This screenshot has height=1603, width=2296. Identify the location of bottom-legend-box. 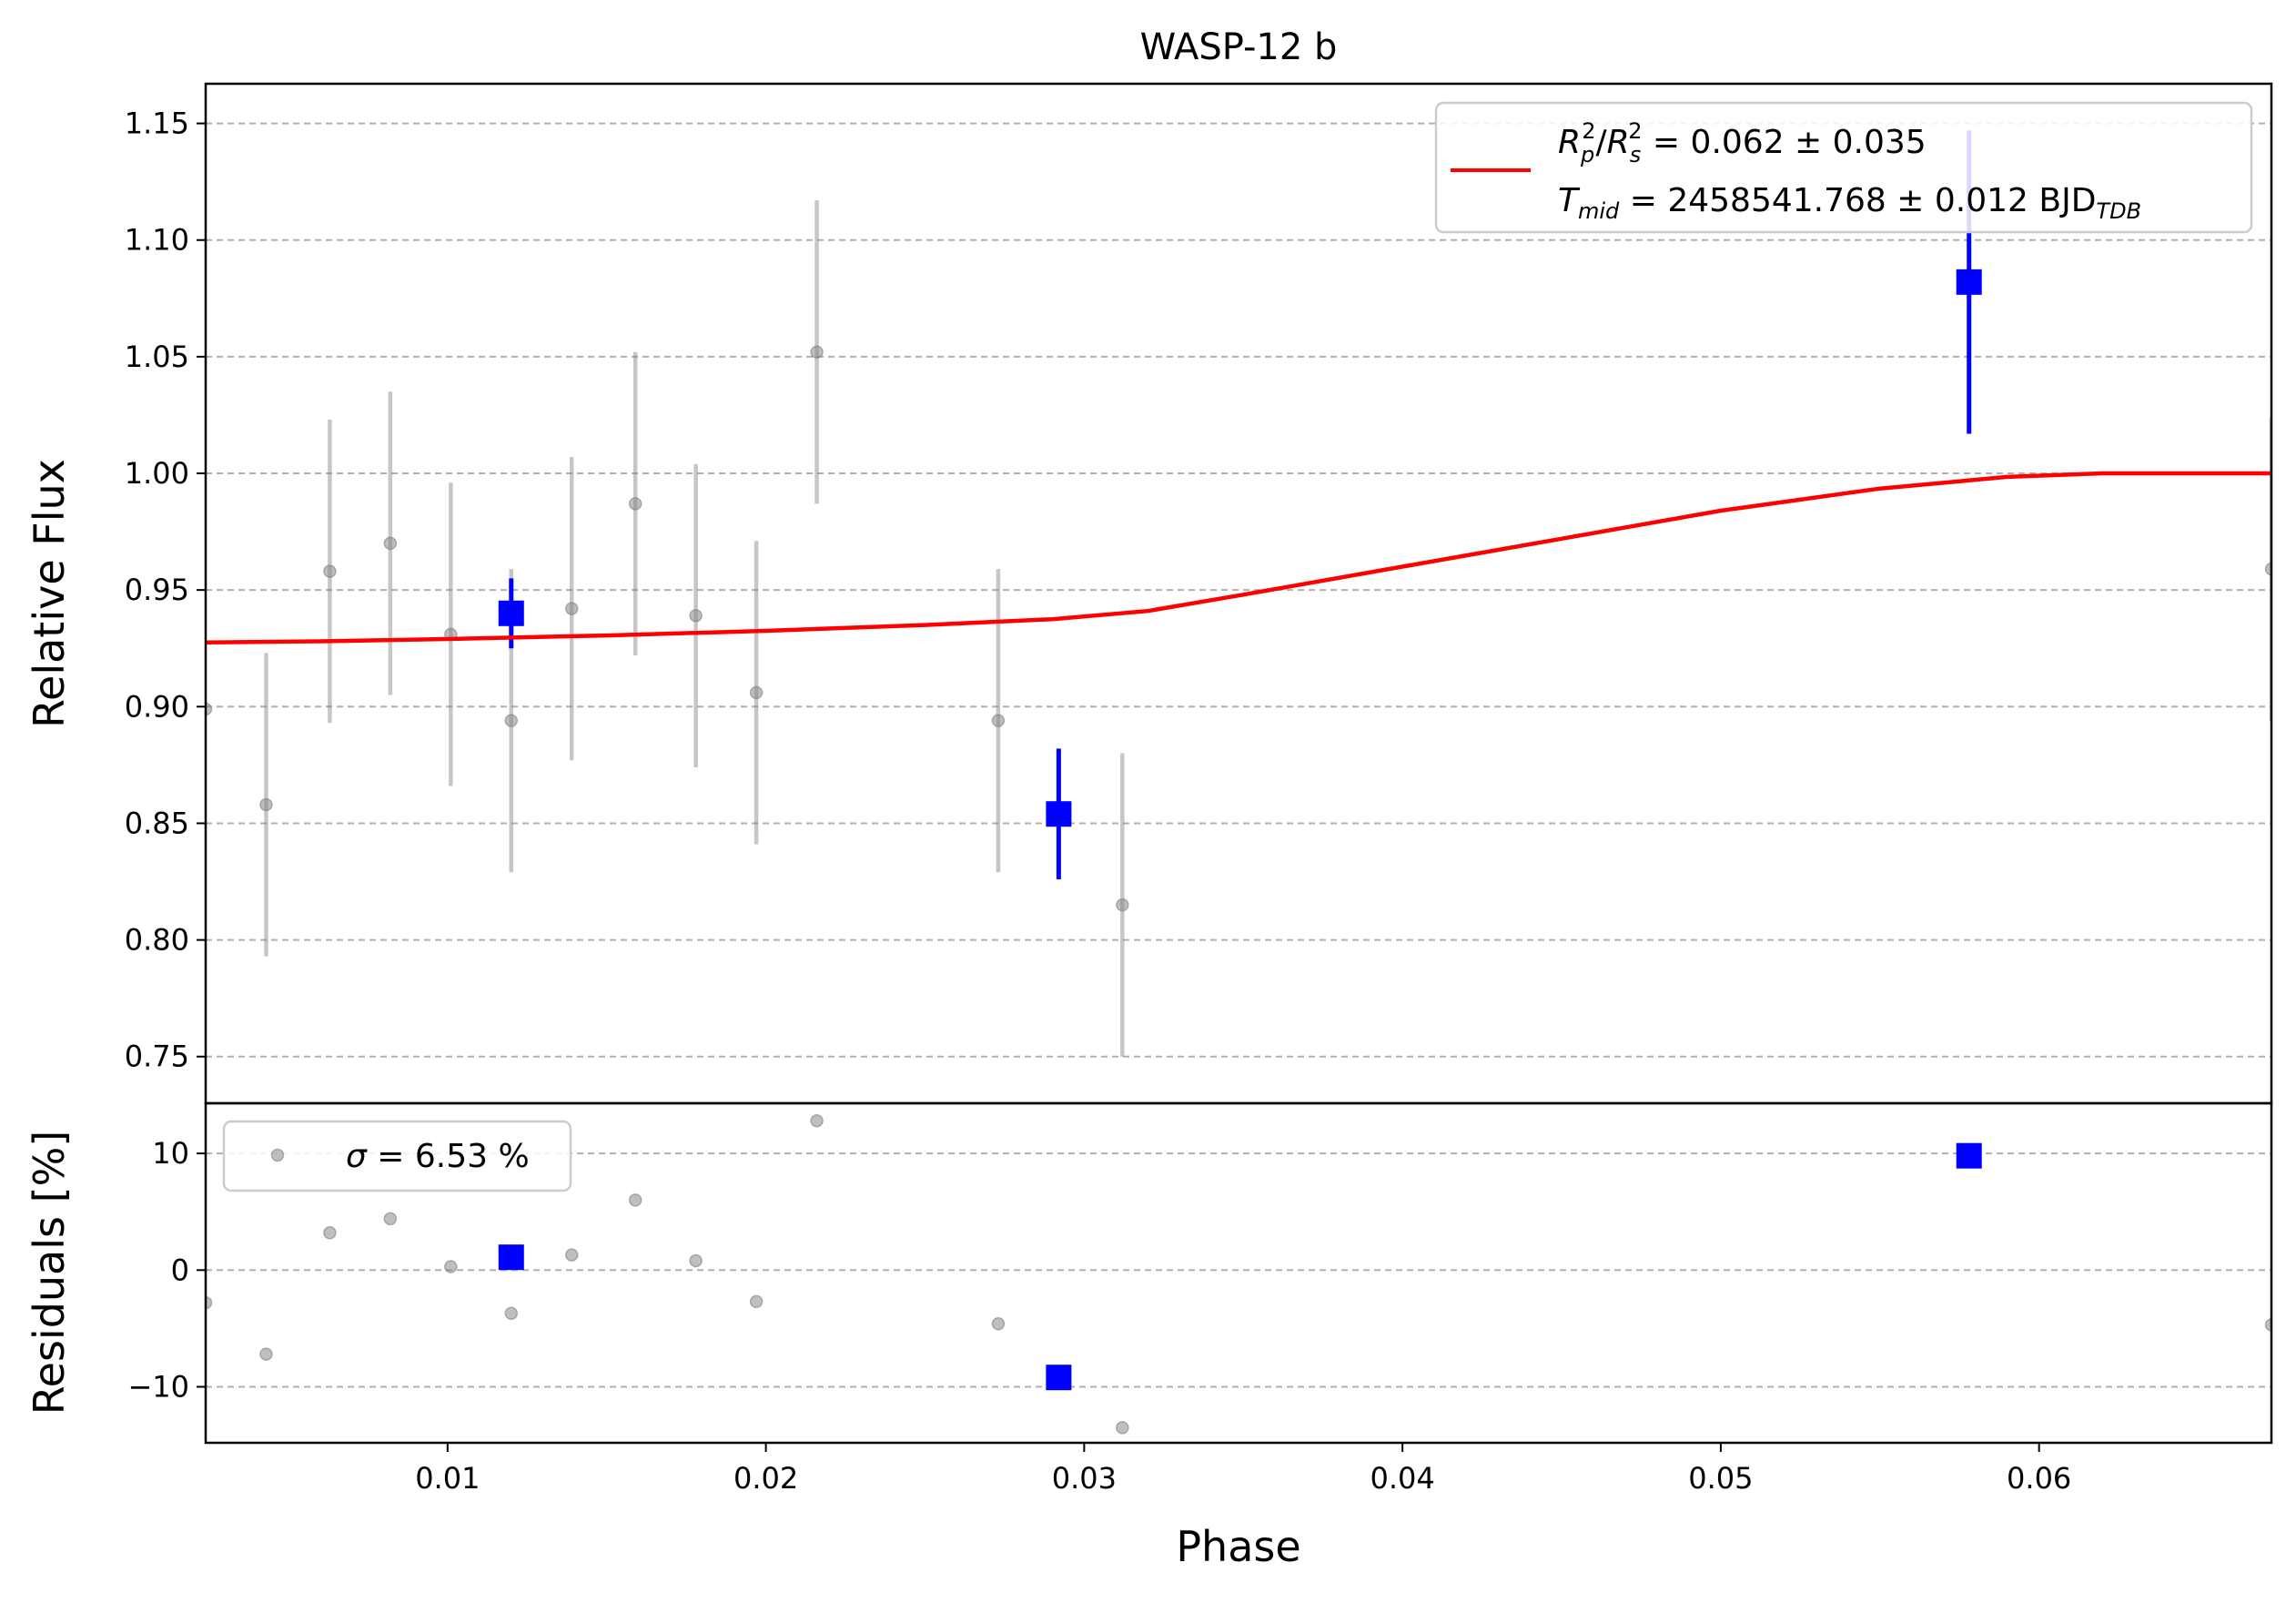
(397, 1156).